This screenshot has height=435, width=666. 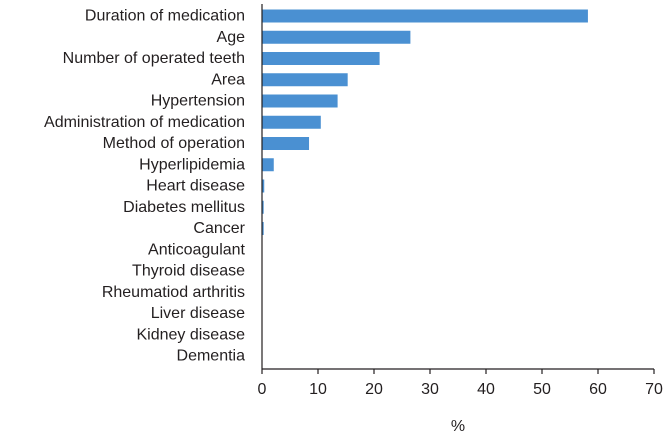 What do you see at coordinates (198, 313) in the screenshot?
I see `category-label: Liver disease` at bounding box center [198, 313].